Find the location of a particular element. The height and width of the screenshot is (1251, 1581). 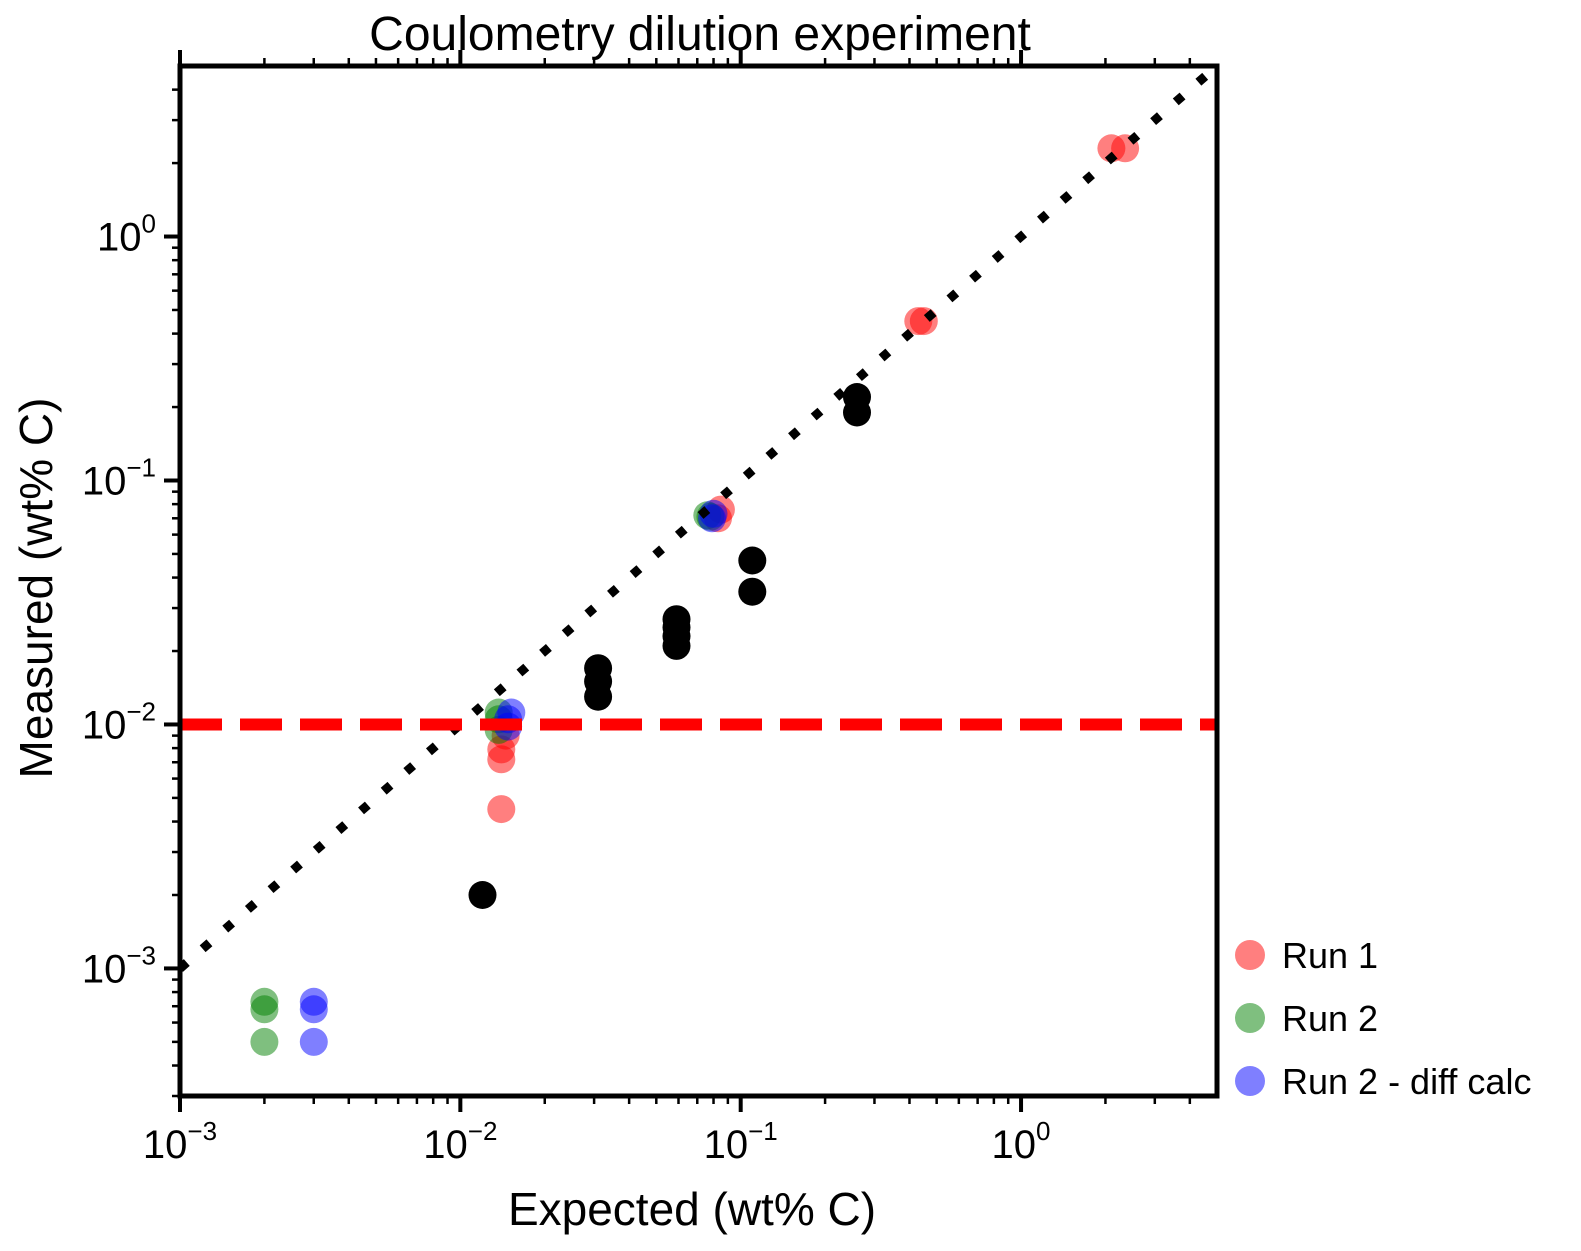

y-tick-label: 10⁻¹ is located at coordinates (119, 477).